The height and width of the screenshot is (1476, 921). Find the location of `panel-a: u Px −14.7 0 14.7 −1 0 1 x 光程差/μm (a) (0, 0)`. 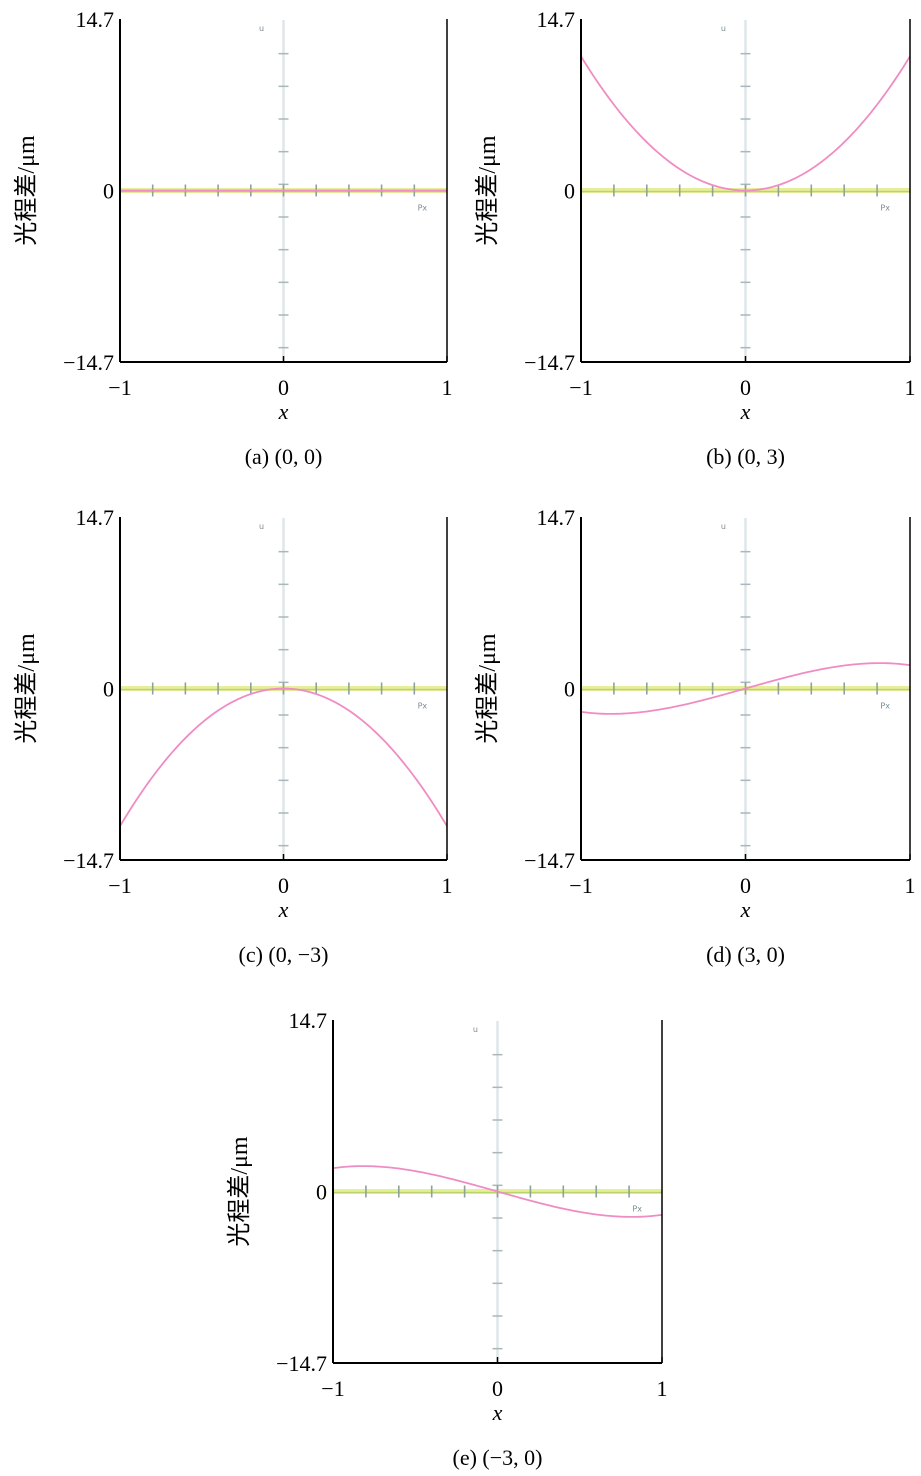

panel-a: u Px −14.7 0 14.7 −1 0 1 x 光程差/μm (a) (0, 0) is located at coordinates (233, 238).